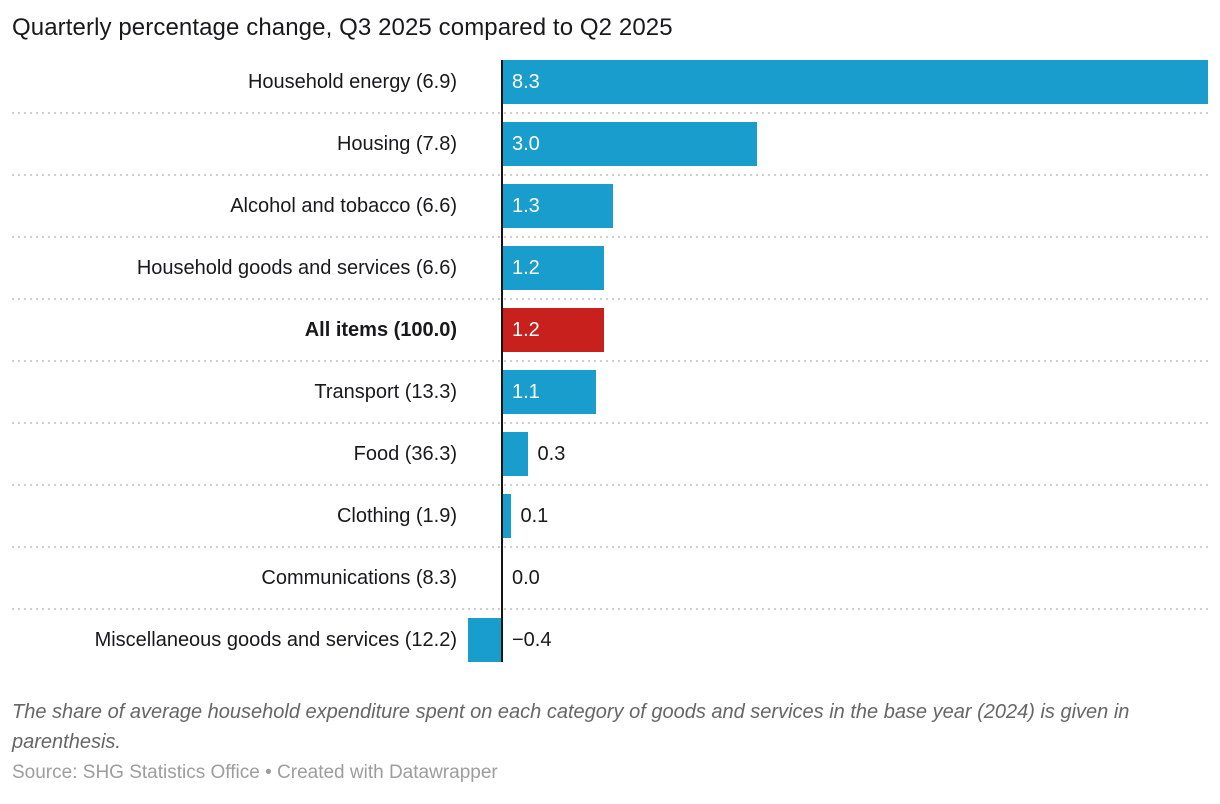 This screenshot has height=804, width=1220. I want to click on chart-row: All items (100.0) 1.2, so click(610, 330).